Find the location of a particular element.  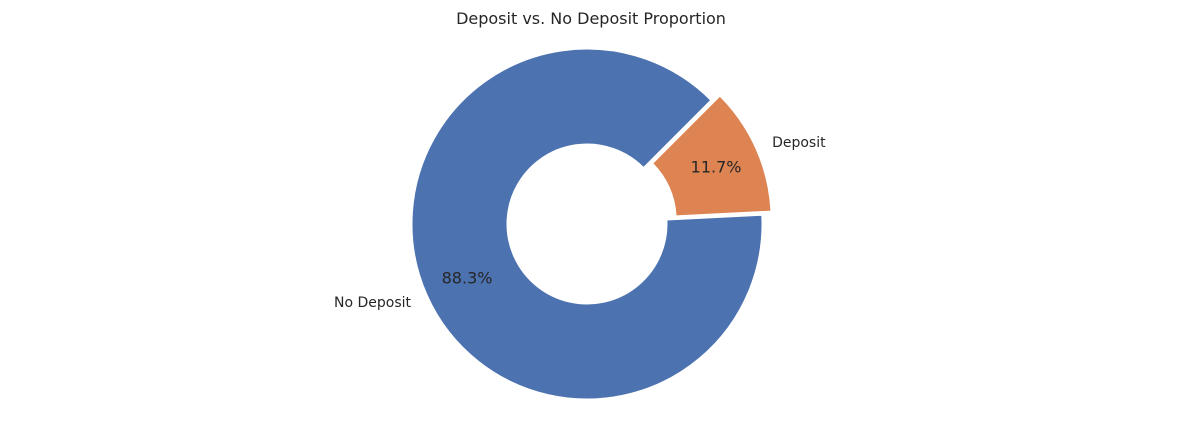

slice-label-no-deposit: No Deposit is located at coordinates (373, 303).